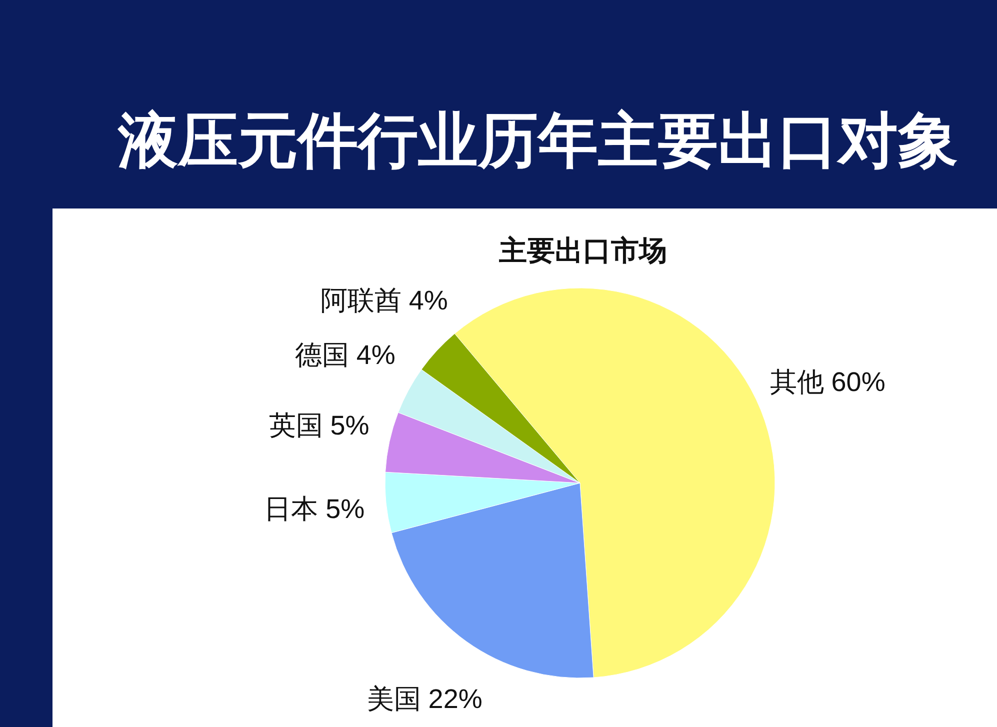 This screenshot has height=727, width=997. I want to click on chart-title: 液压元件行业历年主要出口对象, so click(537, 140).